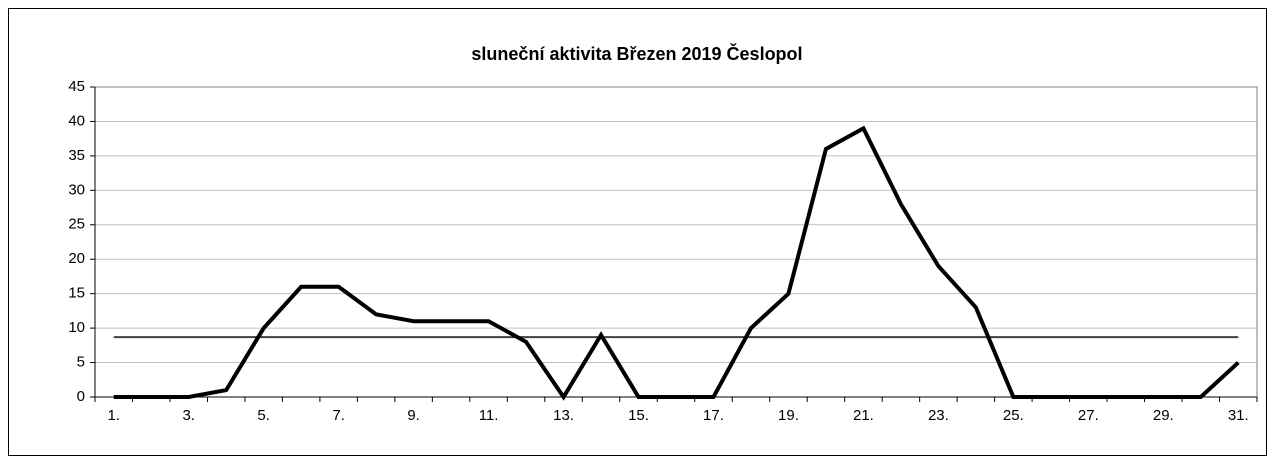  I want to click on x-tick-label: 1., so click(113, 415).